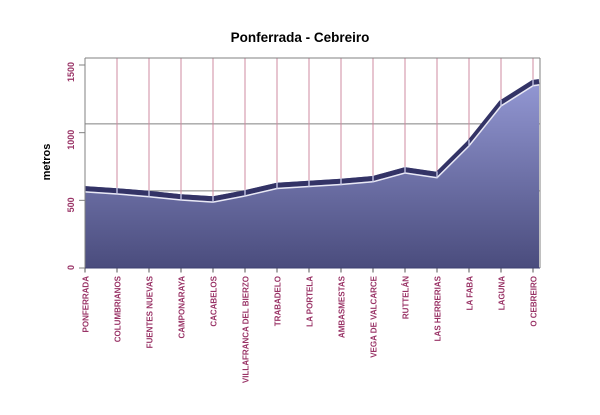  Describe the element at coordinates (342, 306) in the screenshot. I see `x-axis-category-label: AMBASMESTAS` at that location.